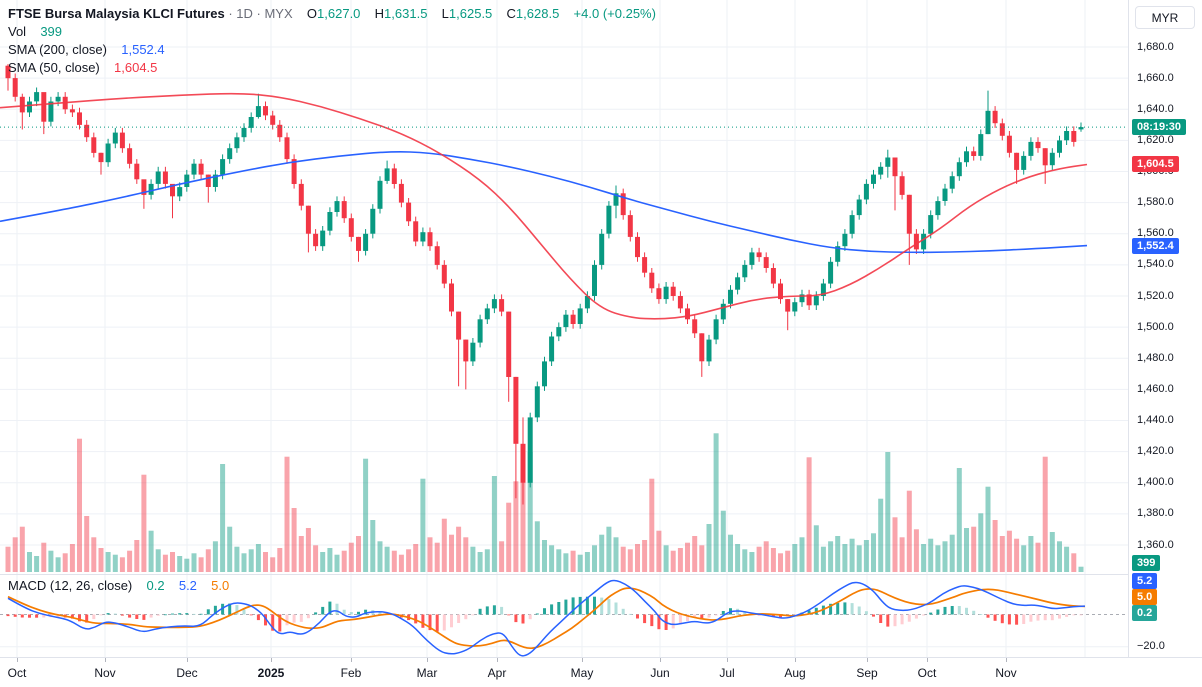  Describe the element at coordinates (1155, 544) in the screenshot. I see `price-tick-label: 1,360.0` at that location.